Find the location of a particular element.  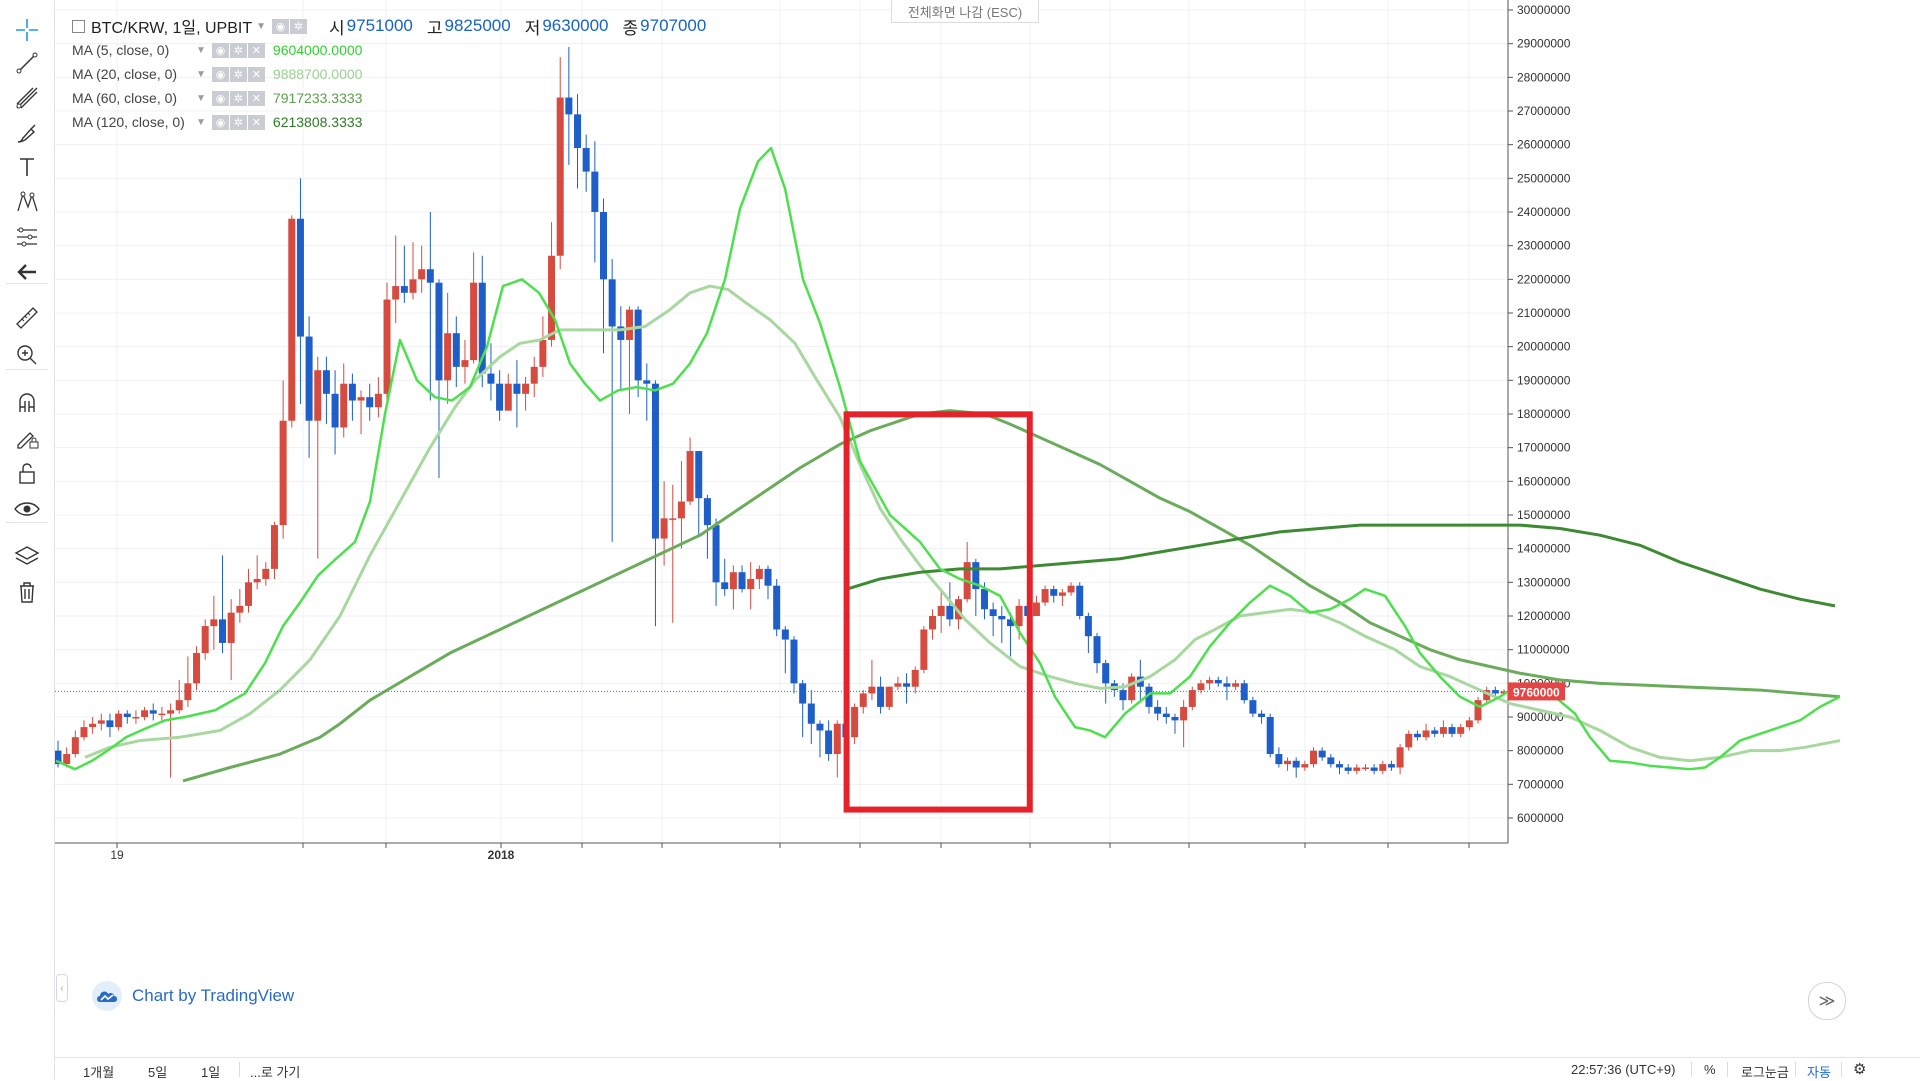

auto-scale-toggle: 자동 is located at coordinates (1819, 1072).